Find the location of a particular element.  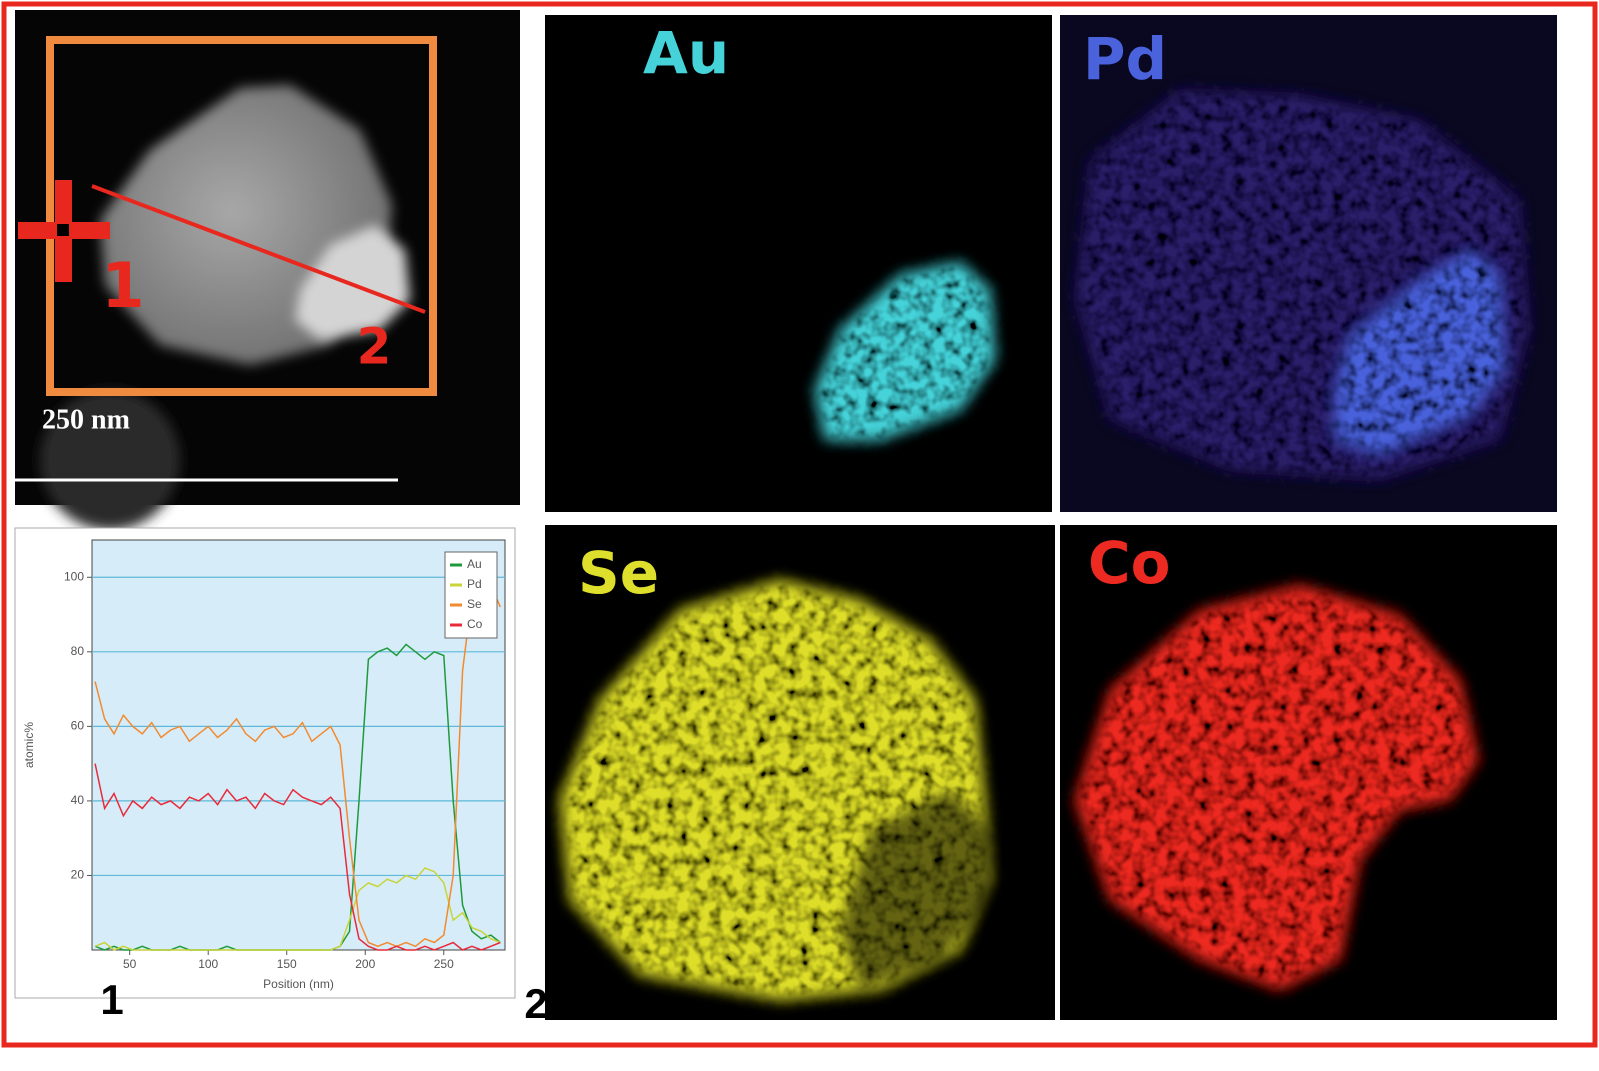

roi-box is located at coordinates (241, 216).